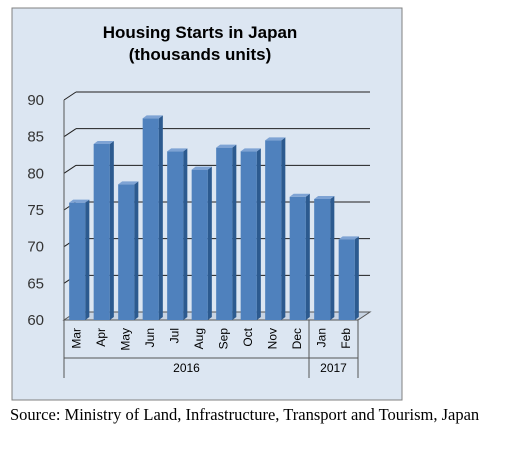 The image size is (530, 459). What do you see at coordinates (272, 338) in the screenshot?
I see `x-tick-label: Nov` at bounding box center [272, 338].